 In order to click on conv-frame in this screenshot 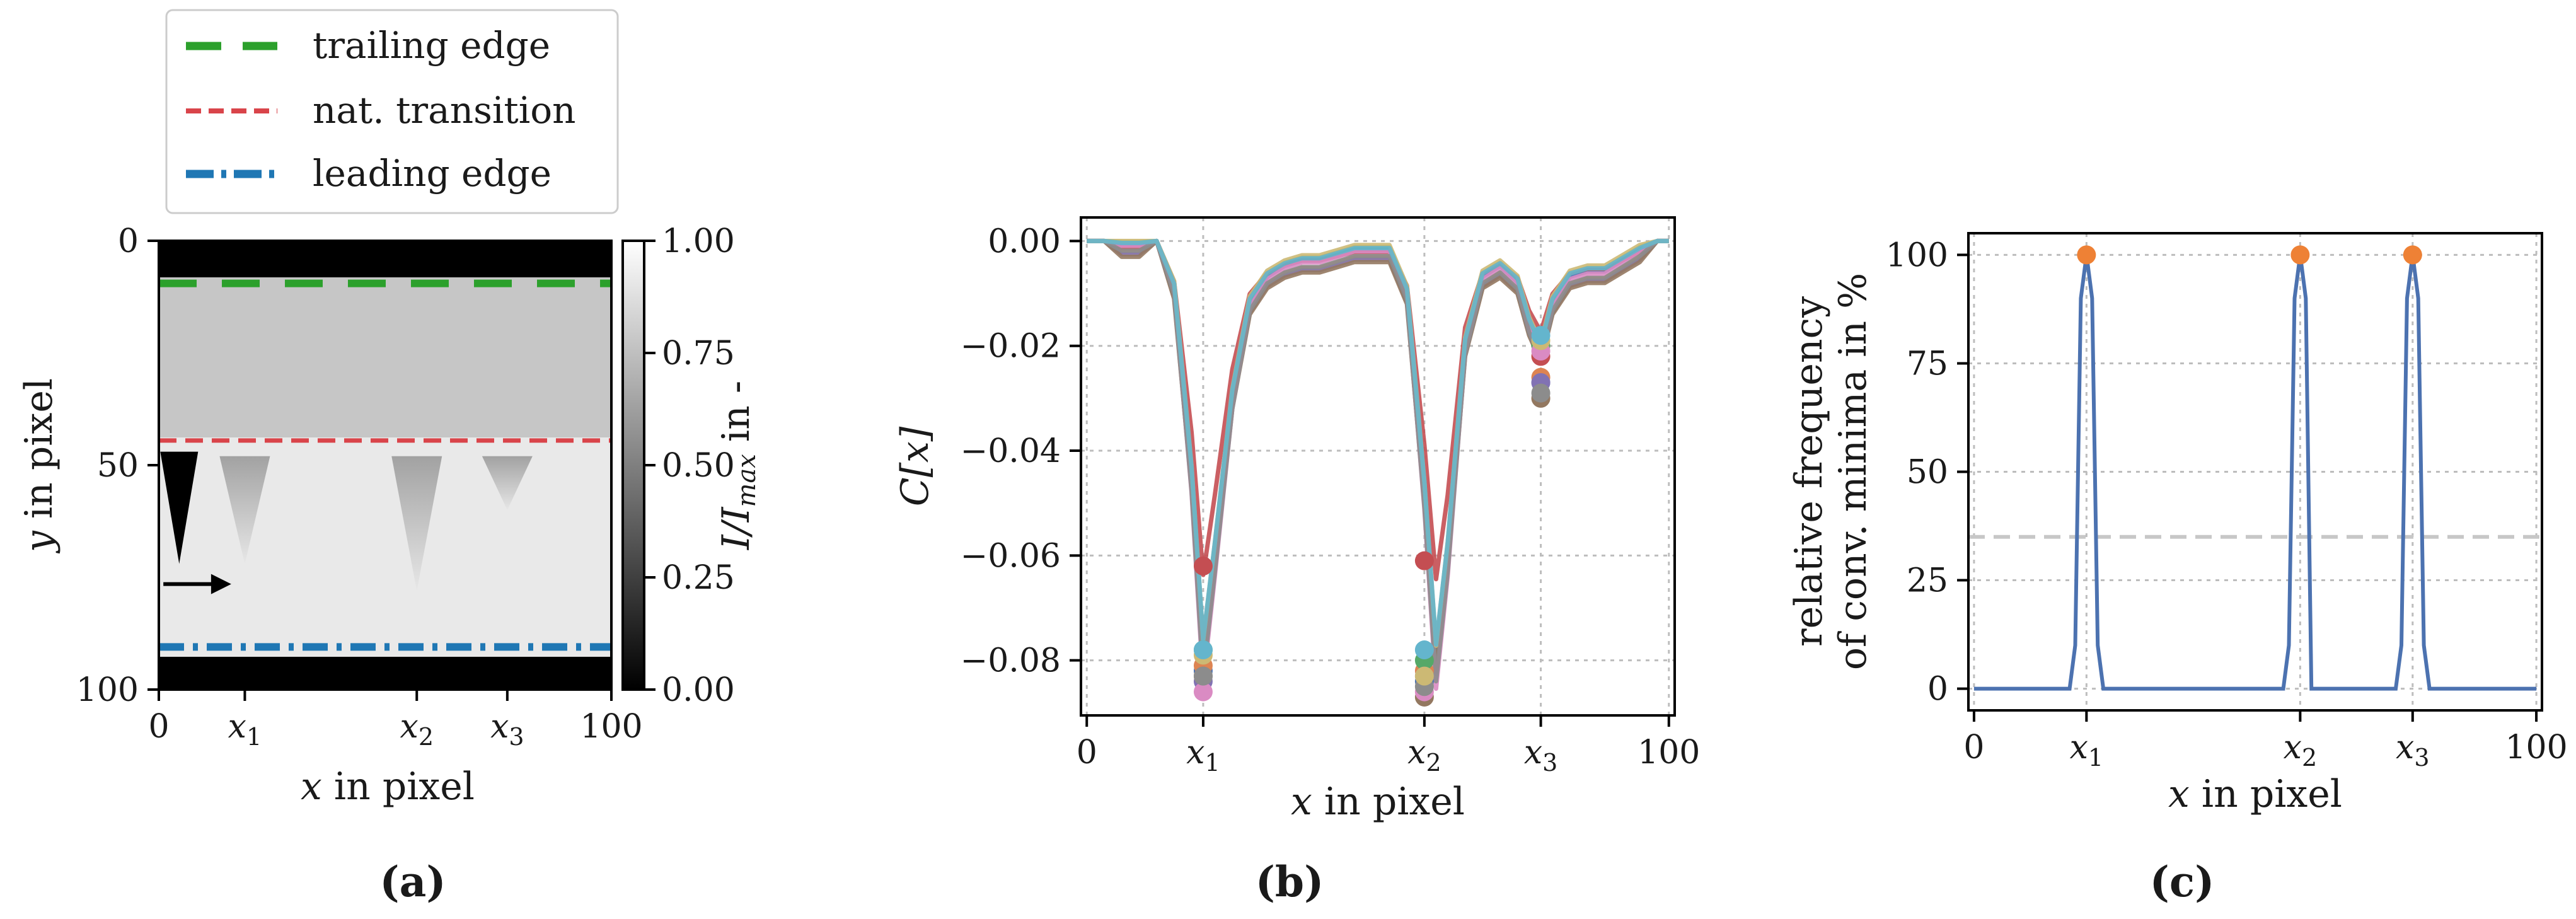, I will do `click(1378, 466)`.